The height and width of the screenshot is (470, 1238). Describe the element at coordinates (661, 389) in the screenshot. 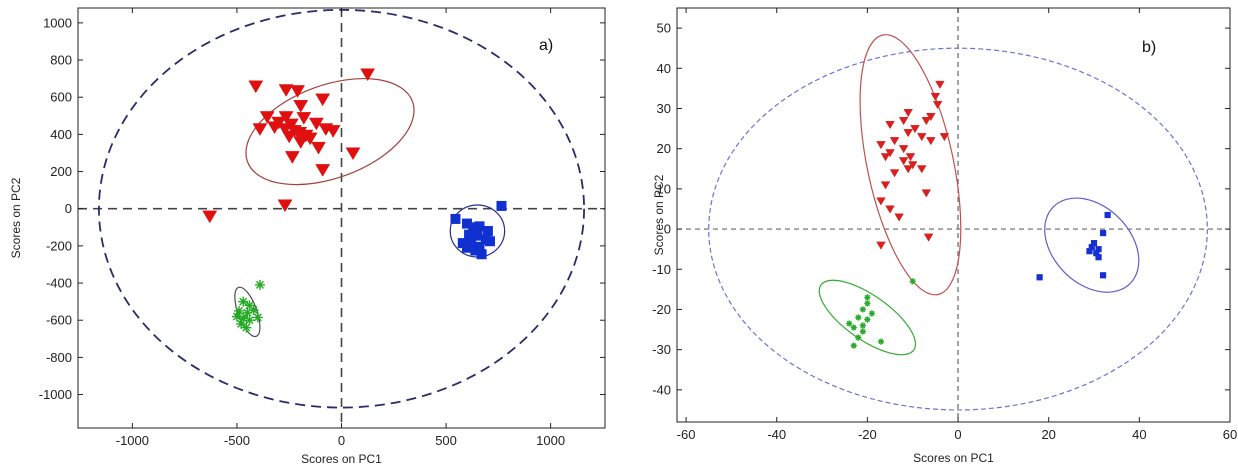

I see `y-tick-label: -40` at that location.